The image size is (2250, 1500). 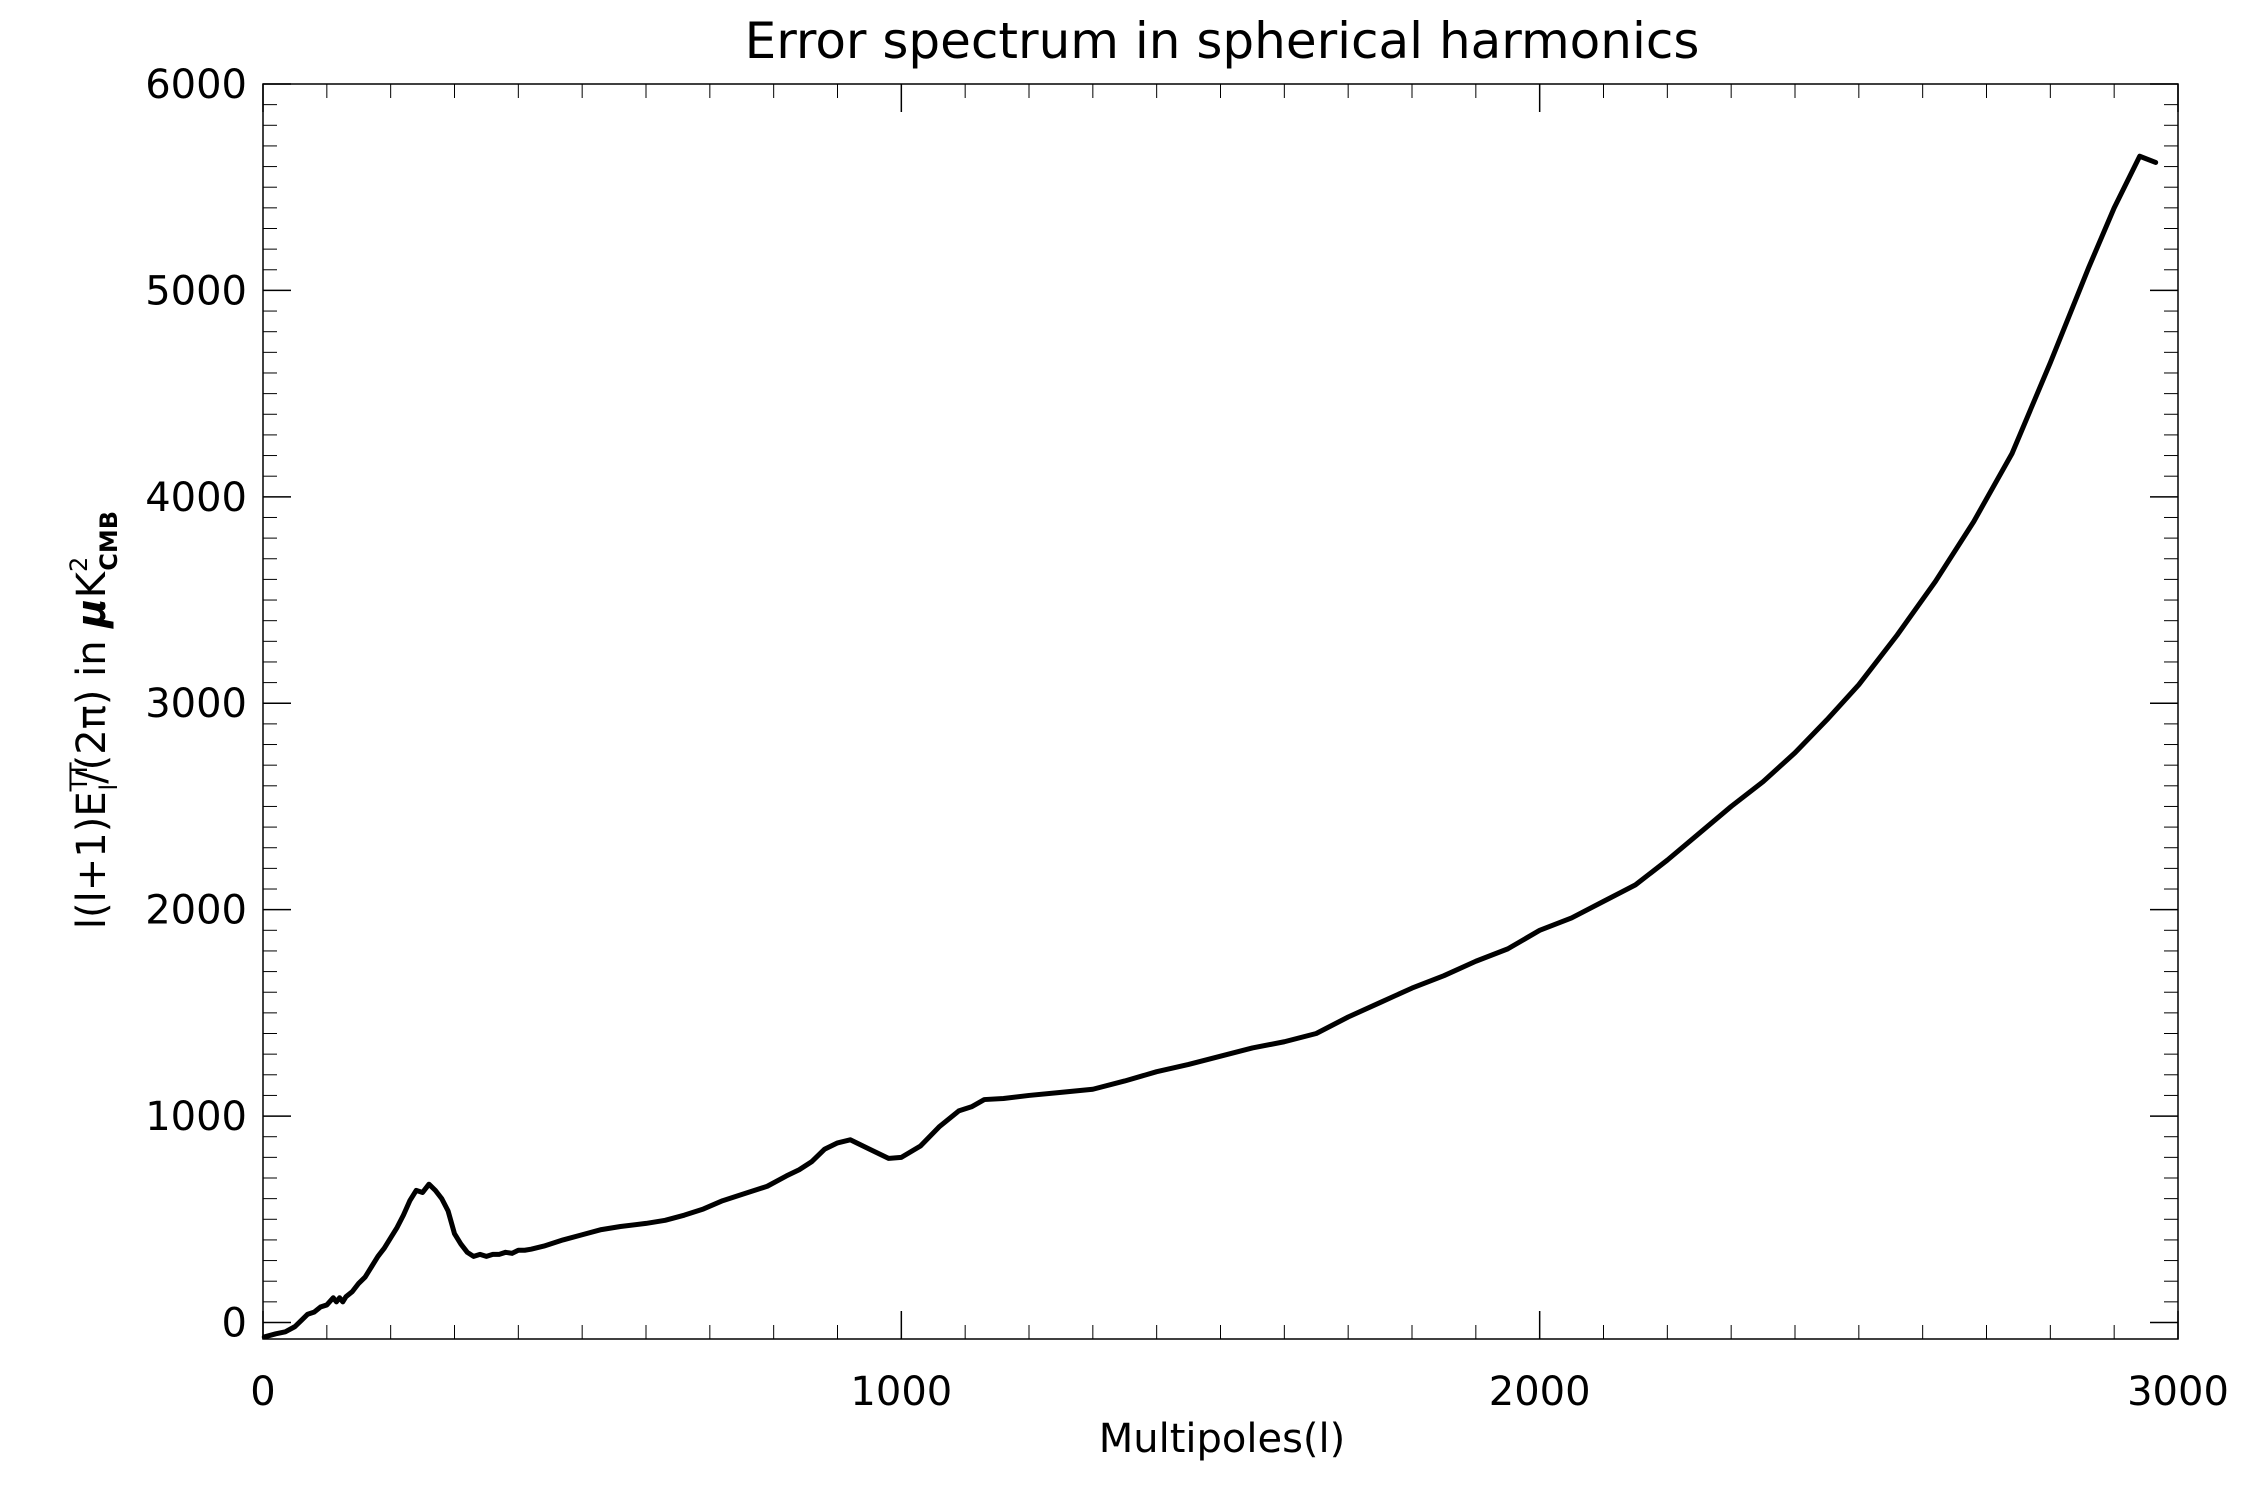 I want to click on chart-title: Error spectrum in spherical harmonics, so click(x=1222, y=41).